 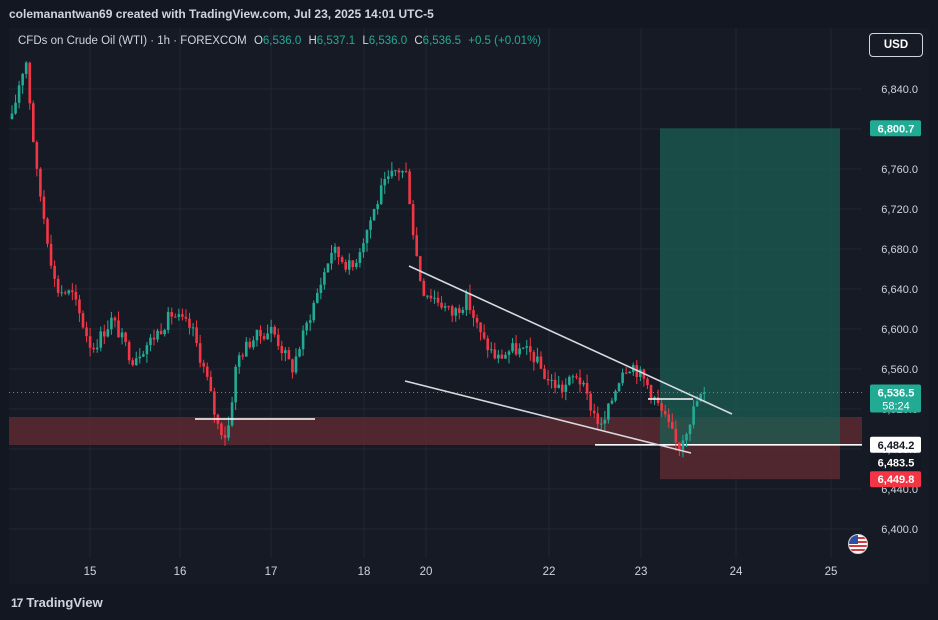 I want to click on currency-button: USD, so click(x=896, y=45).